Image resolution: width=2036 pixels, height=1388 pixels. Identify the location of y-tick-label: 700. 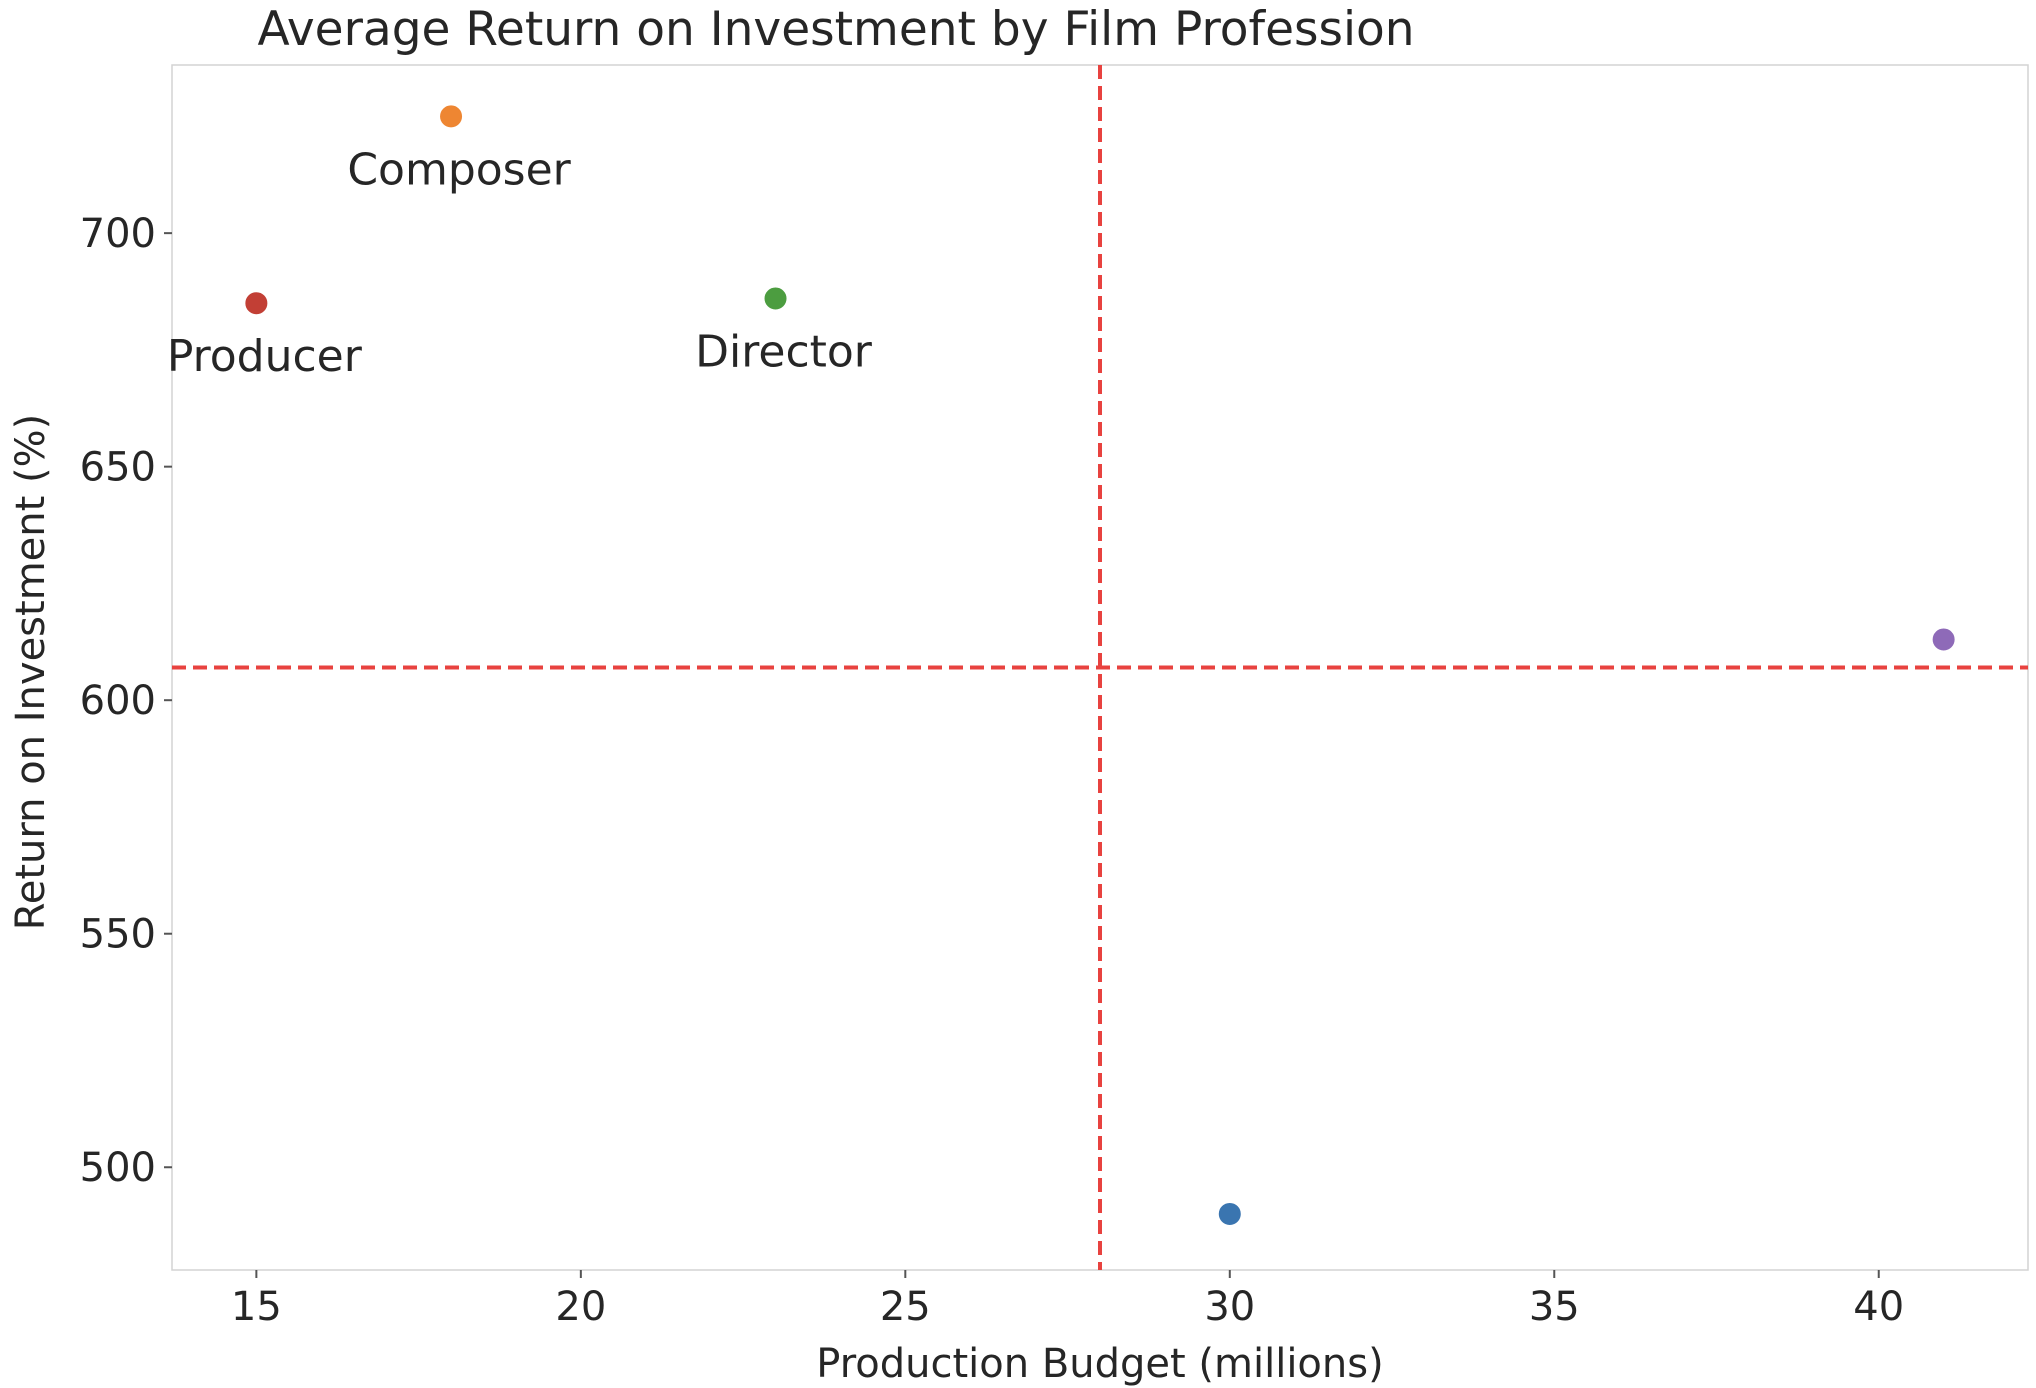
(118, 234).